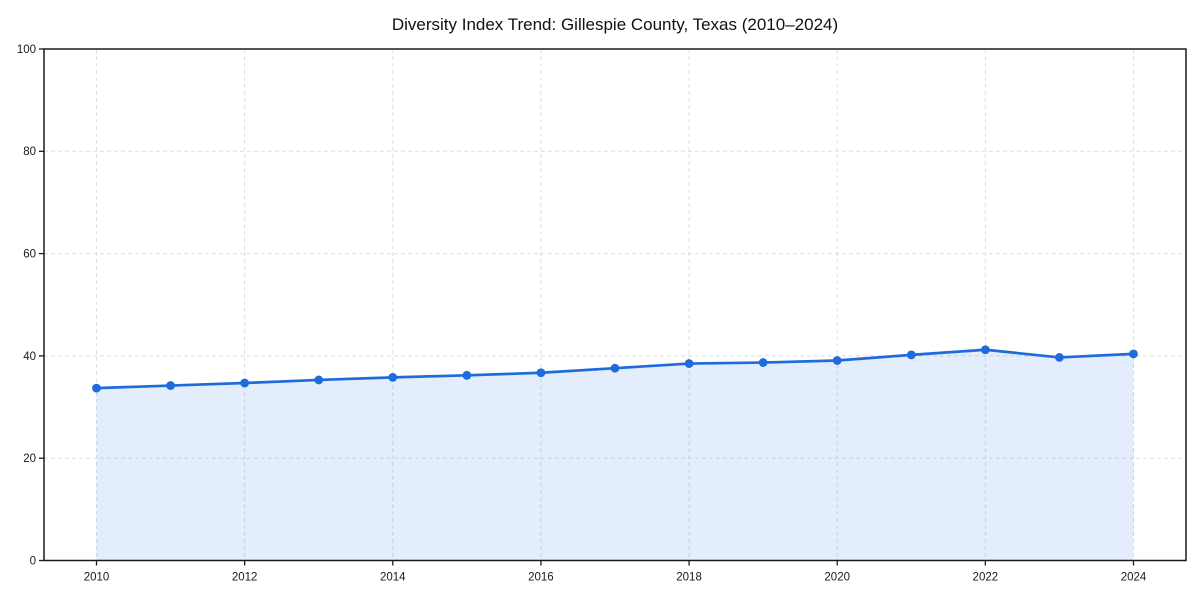 This screenshot has width=1200, height=600. What do you see at coordinates (837, 578) in the screenshot?
I see `x-axis-tick-label: 2020` at bounding box center [837, 578].